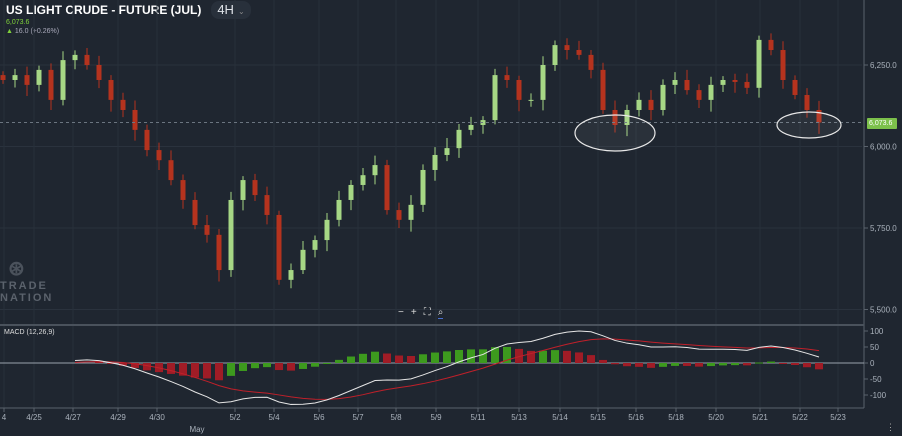  I want to click on trade-nation-logo: ⊛ TRADE NATION, so click(26, 281).